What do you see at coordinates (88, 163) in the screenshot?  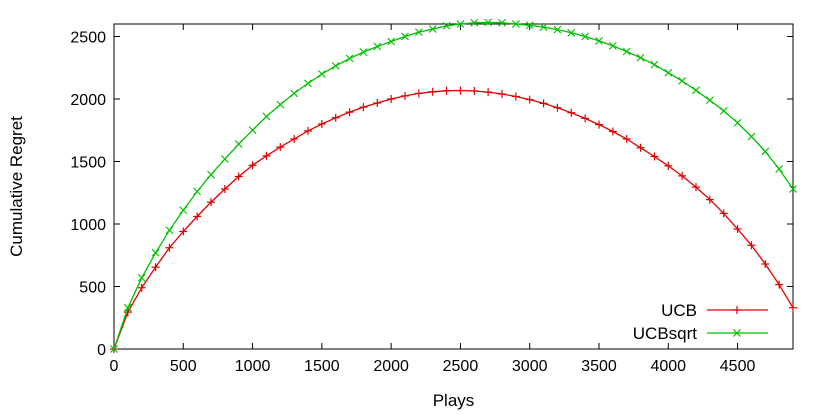 I see `y-tick-label: 1500` at bounding box center [88, 163].